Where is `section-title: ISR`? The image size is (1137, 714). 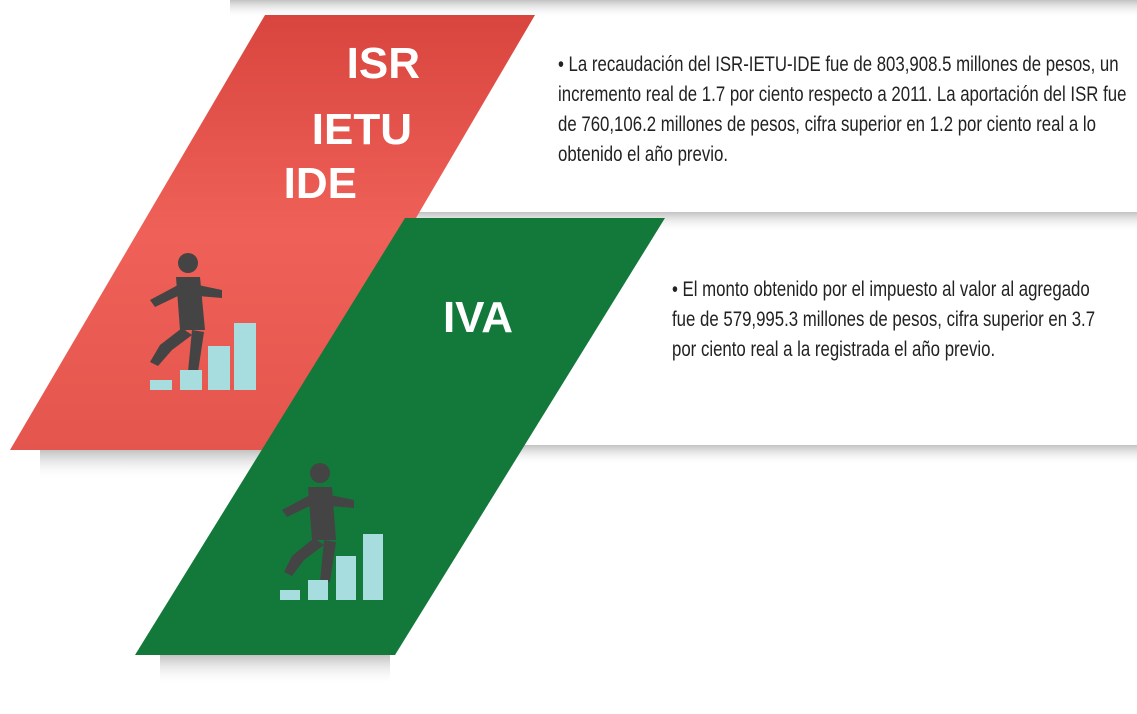
section-title: ISR is located at coordinates (383, 63).